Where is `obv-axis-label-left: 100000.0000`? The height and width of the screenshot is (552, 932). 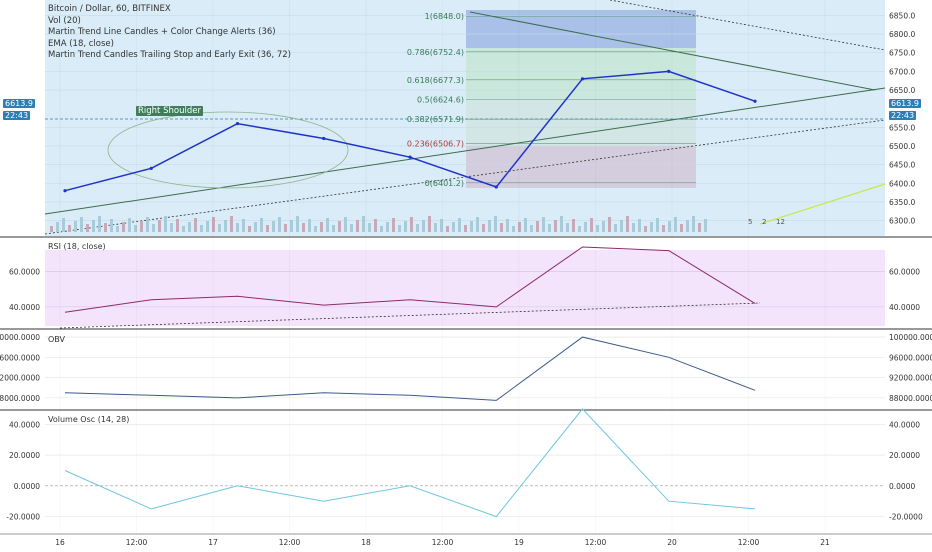 obv-axis-label-left: 100000.0000 is located at coordinates (20, 337).